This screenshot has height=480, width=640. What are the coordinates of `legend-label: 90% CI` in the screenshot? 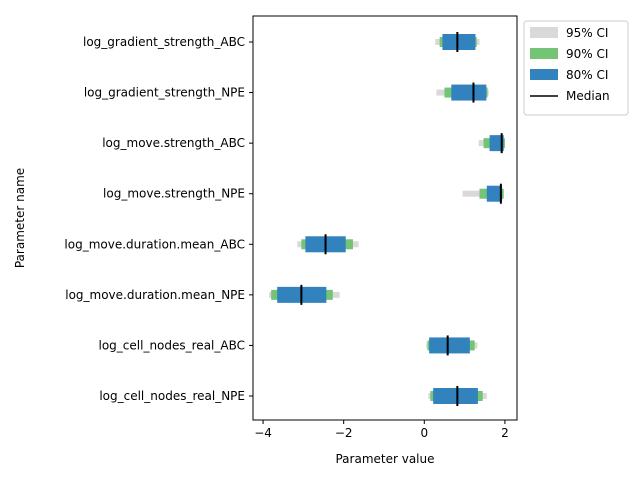 It's located at (587, 54).